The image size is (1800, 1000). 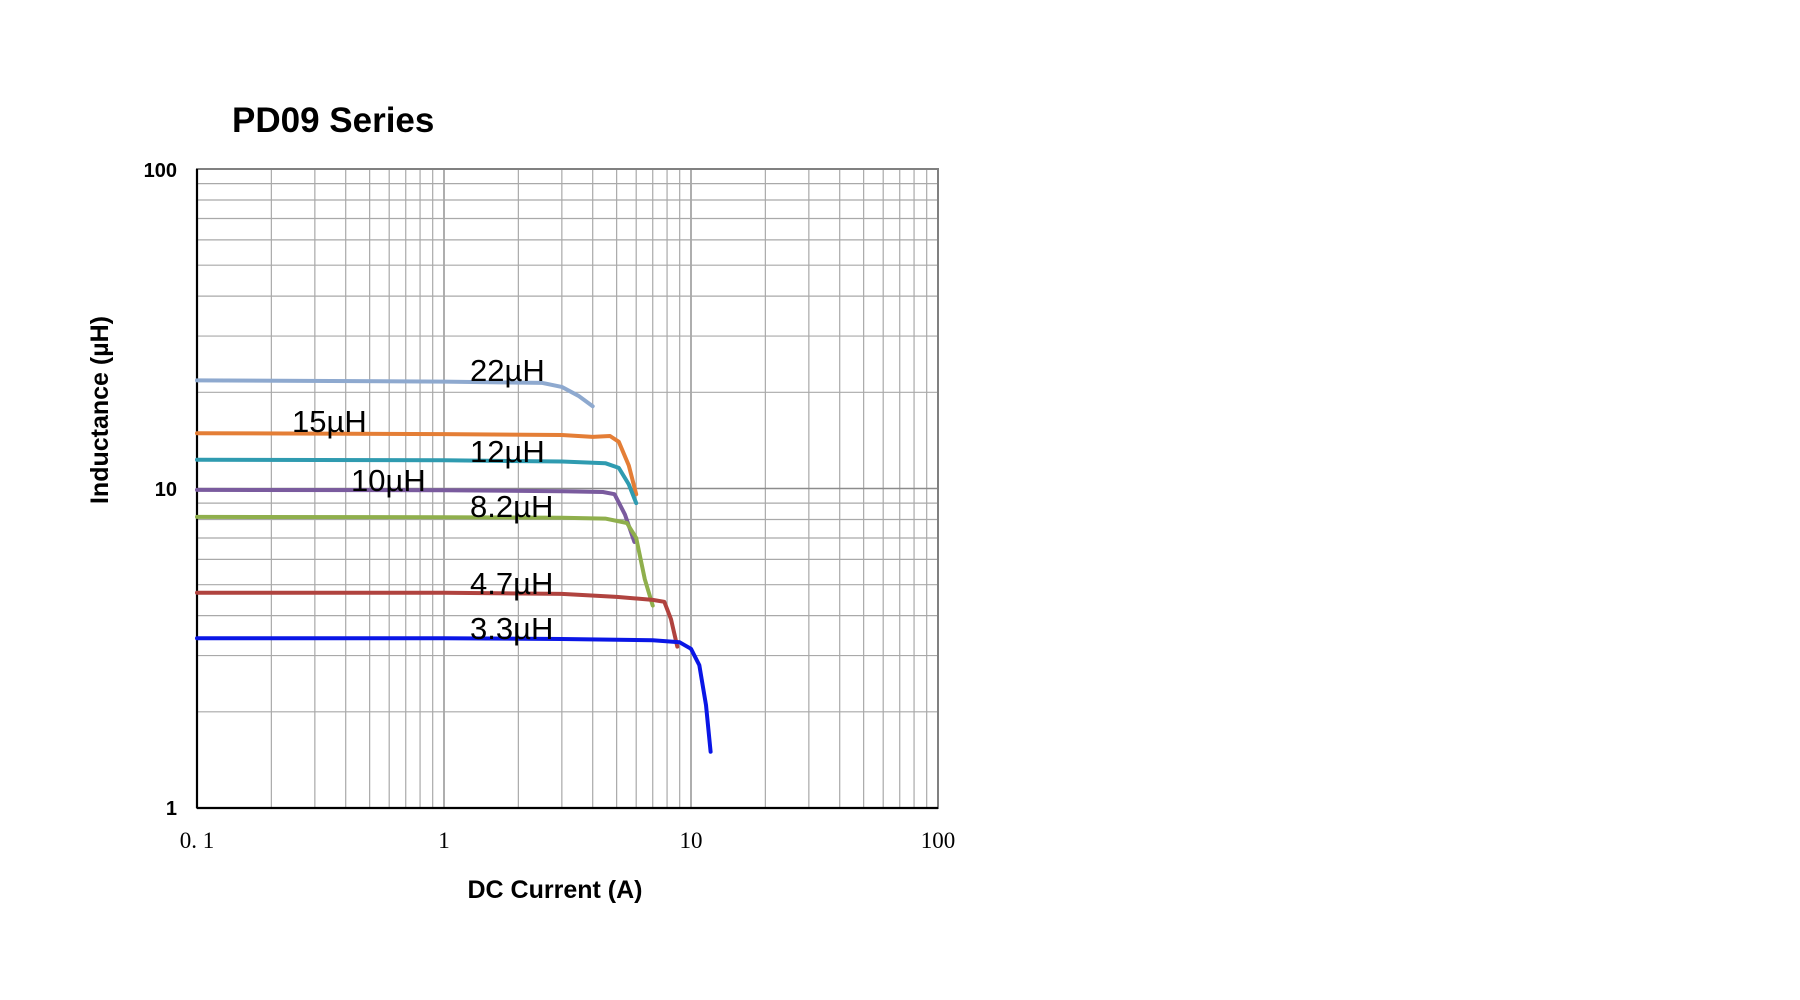 What do you see at coordinates (507, 451) in the screenshot?
I see `series-label: 12µH` at bounding box center [507, 451].